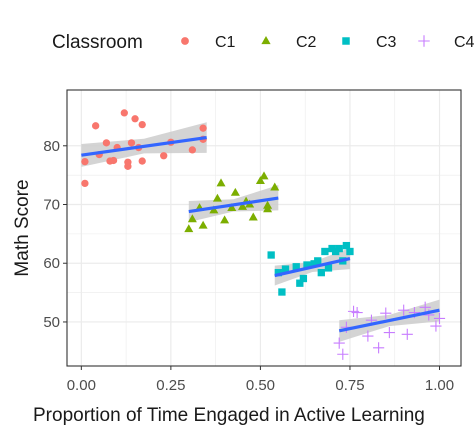 The image size is (474, 437). Describe the element at coordinates (185, 41) in the screenshot. I see `legend-key-c1` at that location.